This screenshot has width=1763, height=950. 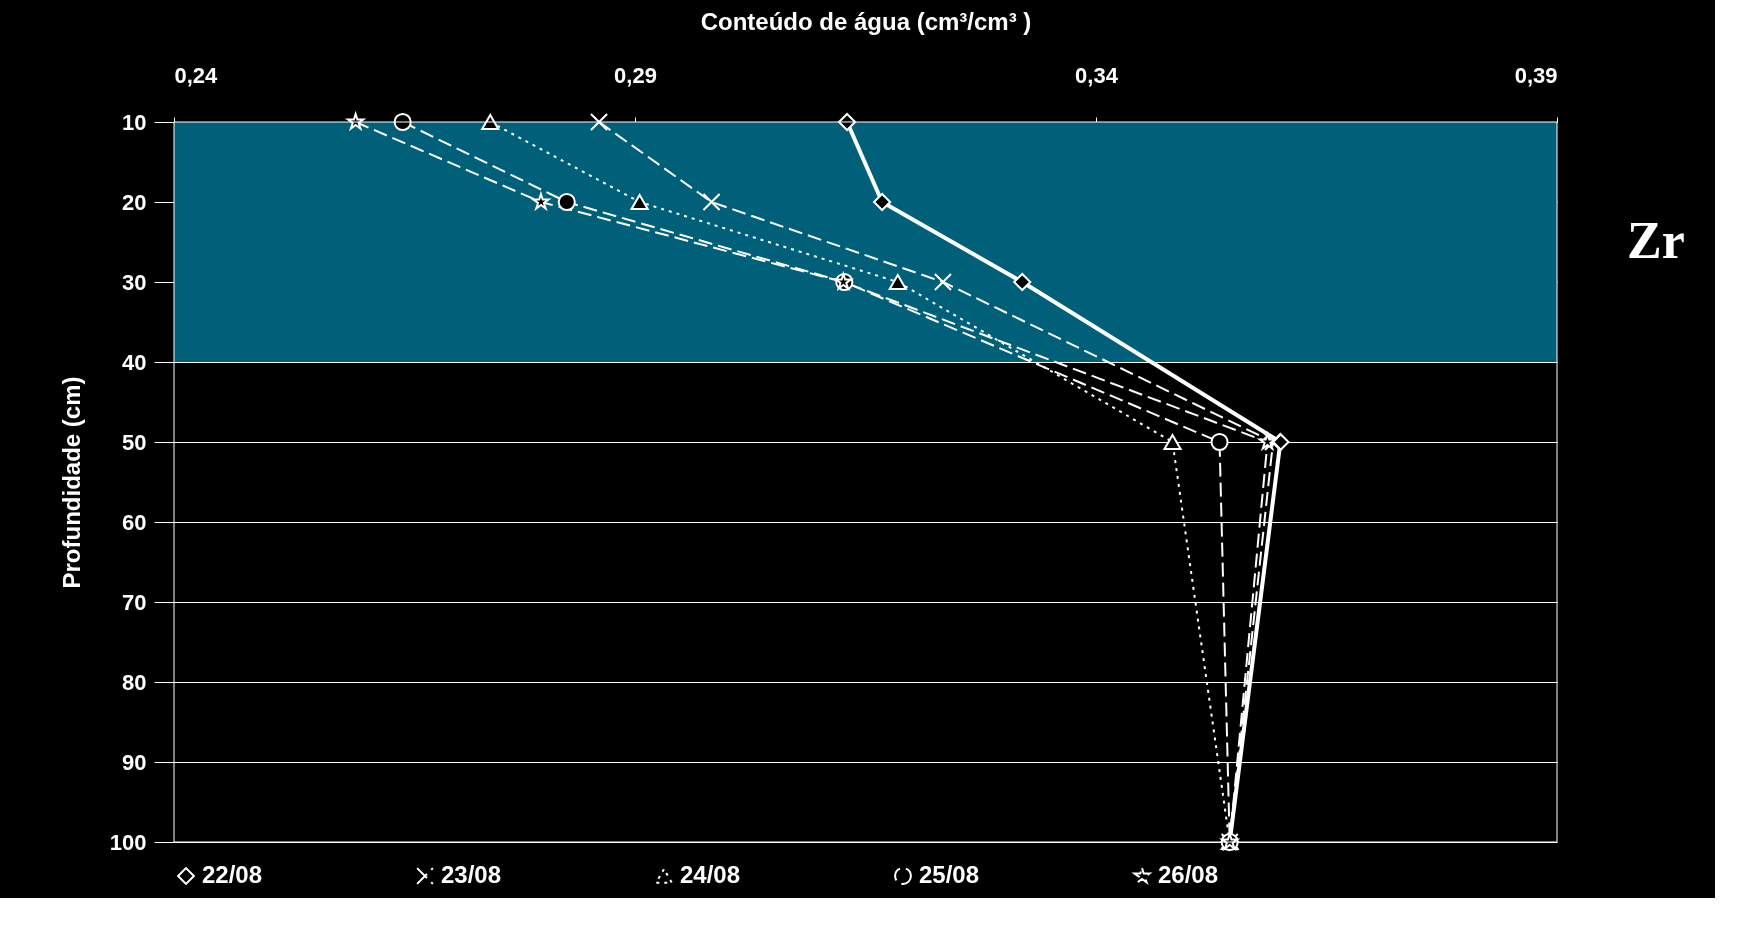 What do you see at coordinates (866, 21) in the screenshot?
I see `x-axis-title: Conteúdo de água (cm³/cm³ )` at bounding box center [866, 21].